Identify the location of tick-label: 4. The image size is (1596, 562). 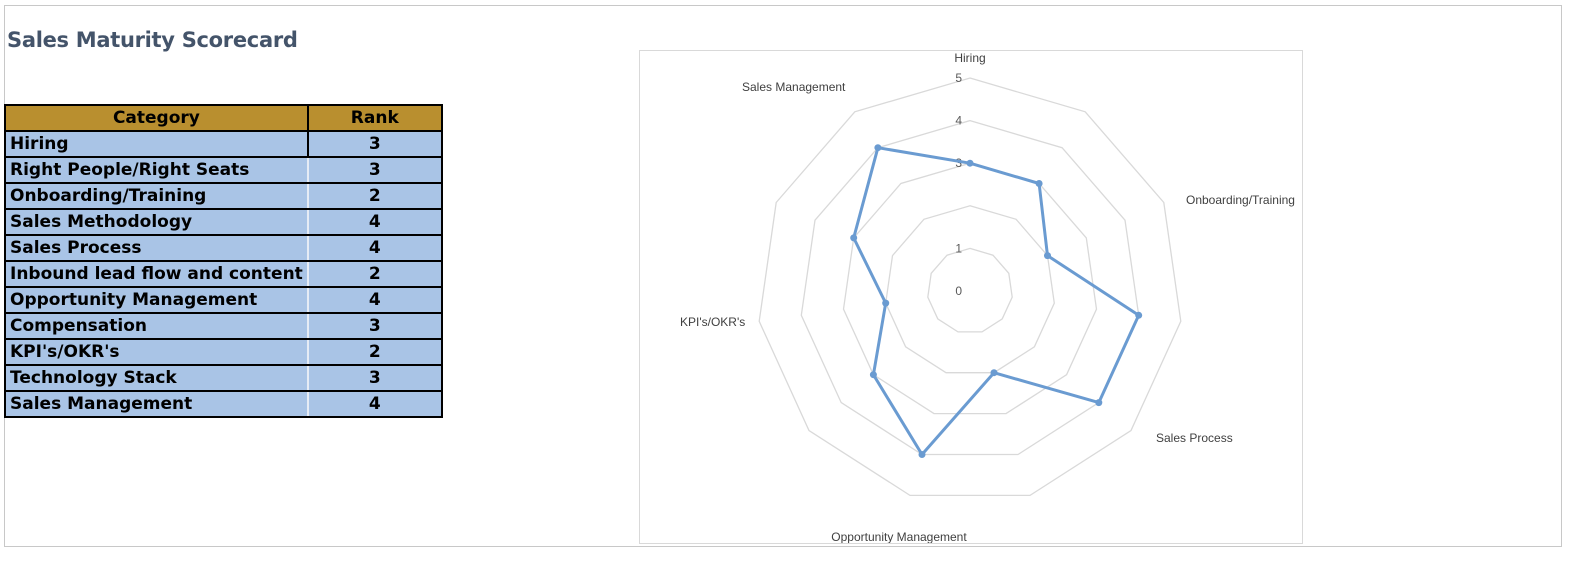
(958, 121).